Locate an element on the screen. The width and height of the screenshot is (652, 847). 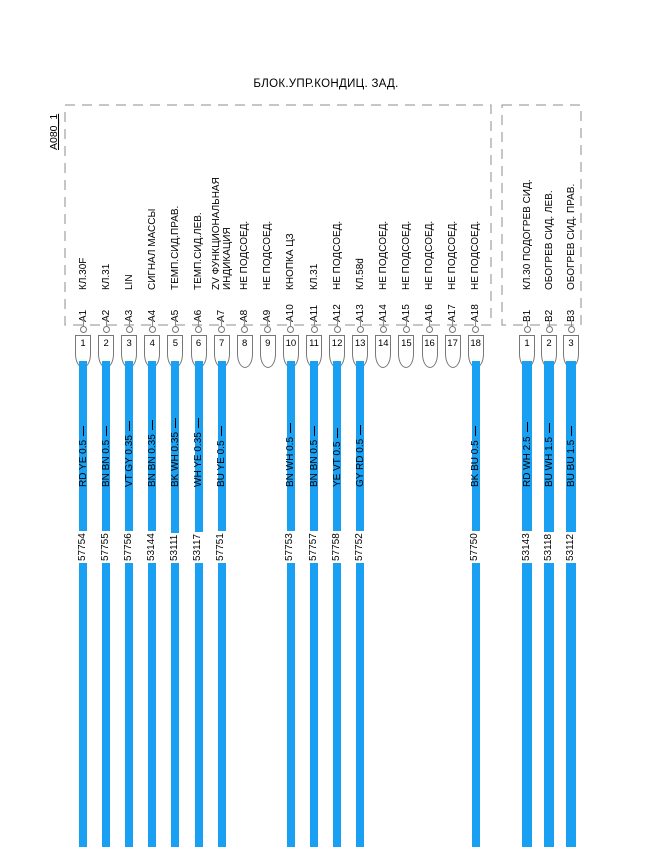
pin-function-line: LIN is located at coordinates (129, 282).